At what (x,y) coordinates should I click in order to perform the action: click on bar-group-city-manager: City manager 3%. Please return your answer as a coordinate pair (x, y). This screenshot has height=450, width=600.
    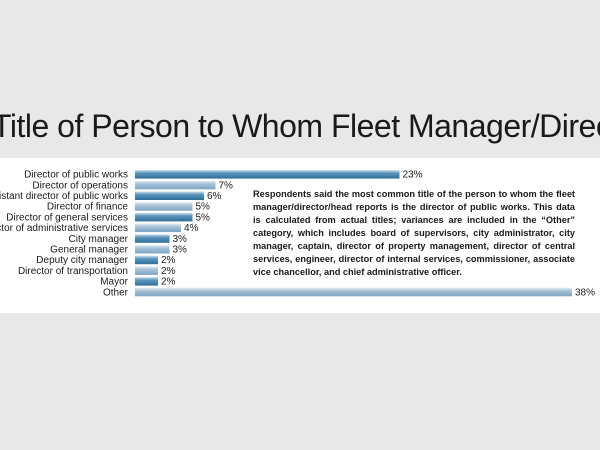
    Looking at the image, I should click on (128, 239).